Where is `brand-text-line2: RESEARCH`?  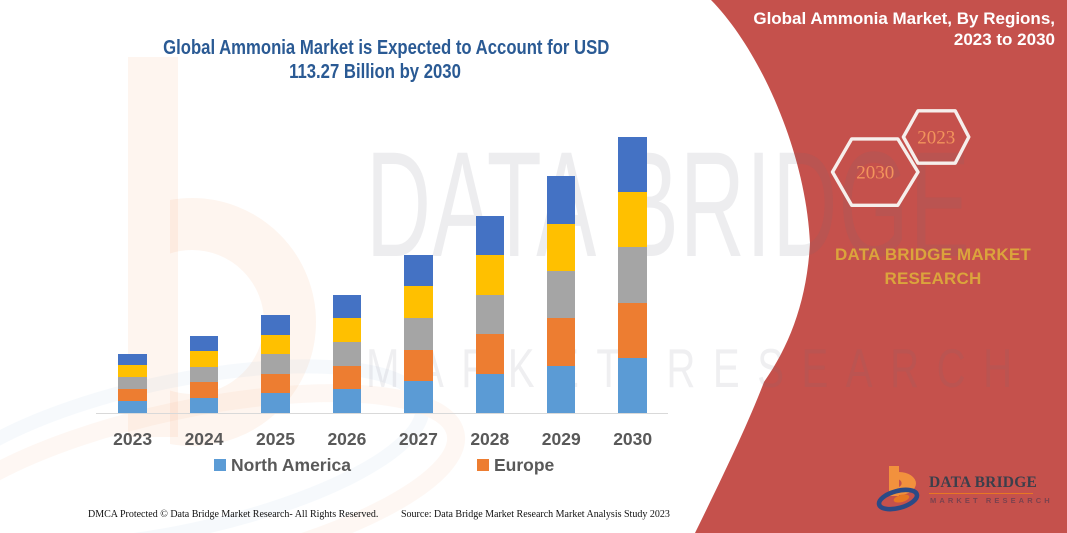 brand-text-line2: RESEARCH is located at coordinates (933, 278).